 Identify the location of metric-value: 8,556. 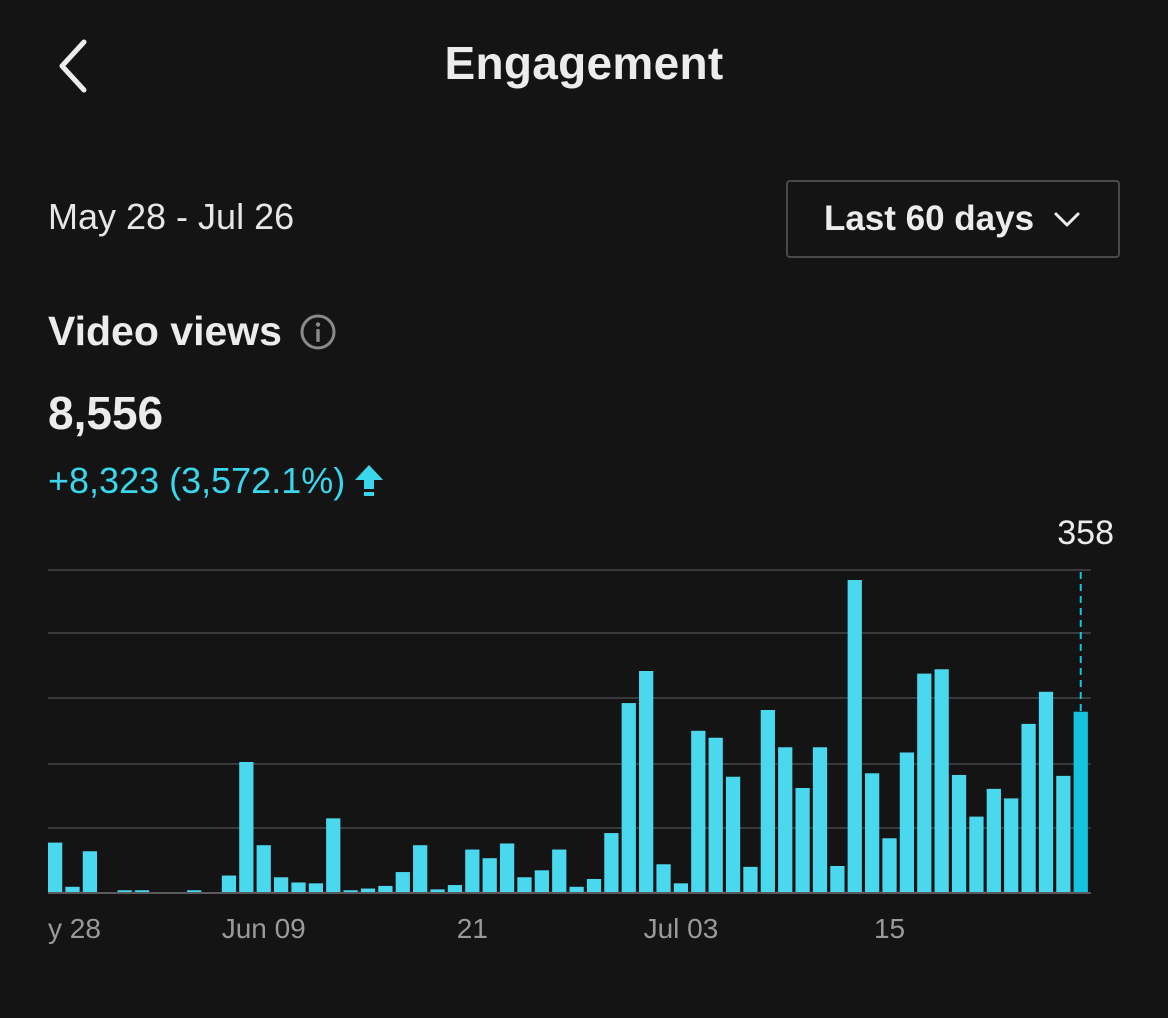
(106, 413).